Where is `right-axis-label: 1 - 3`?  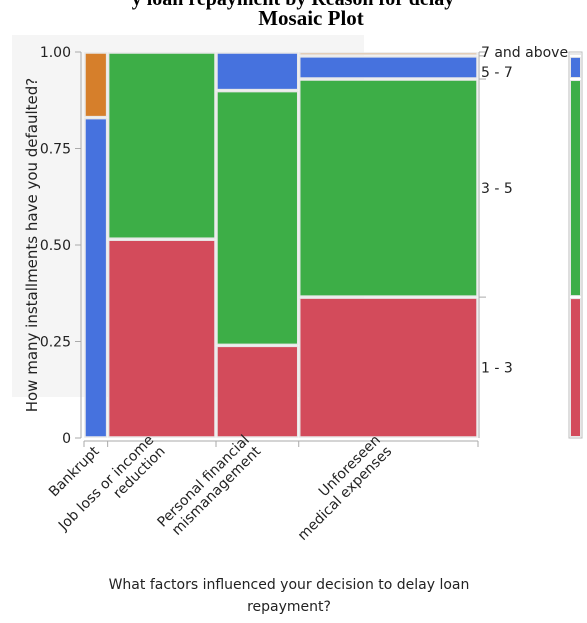
right-axis-label: 1 - 3 is located at coordinates (497, 369).